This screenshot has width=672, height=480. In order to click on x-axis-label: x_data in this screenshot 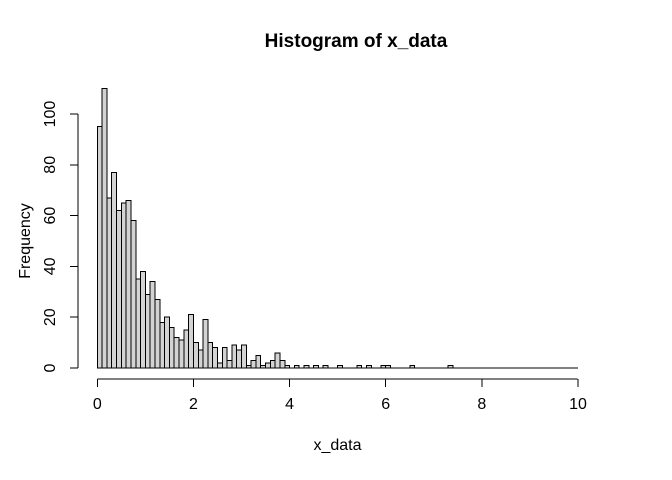, I will do `click(337, 445)`.